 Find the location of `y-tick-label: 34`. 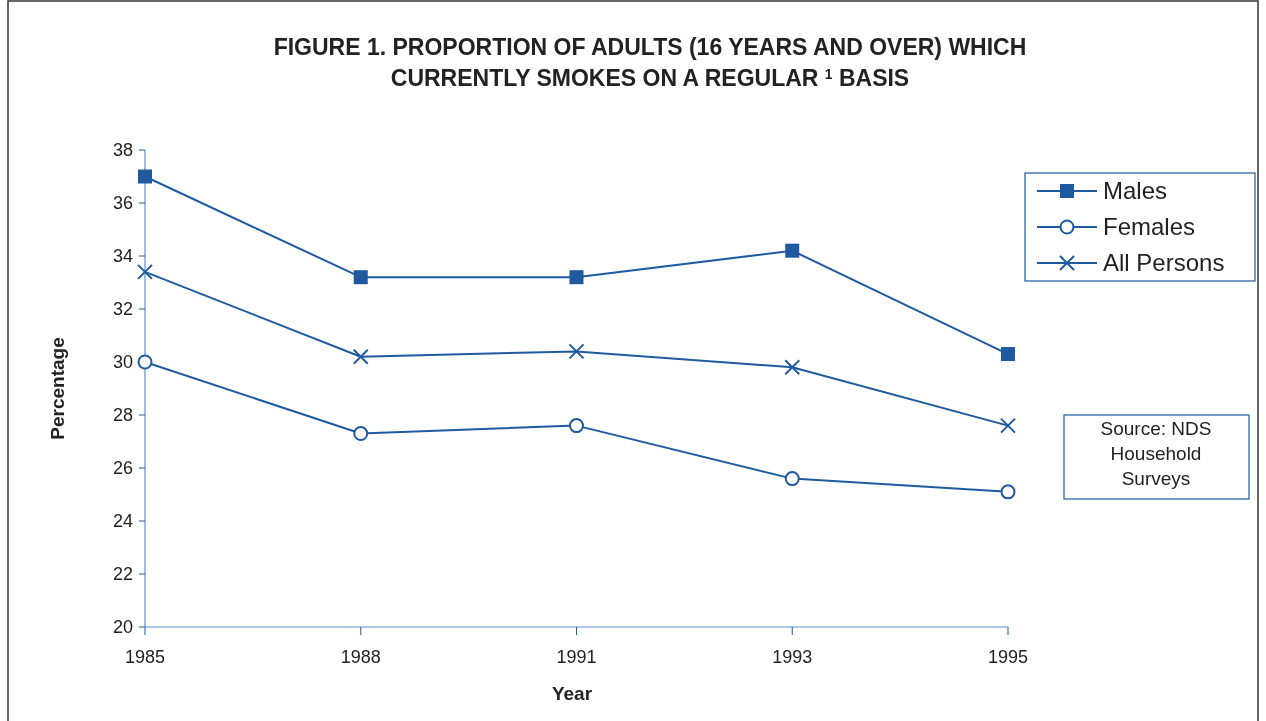

y-tick-label: 34 is located at coordinates (122, 256).